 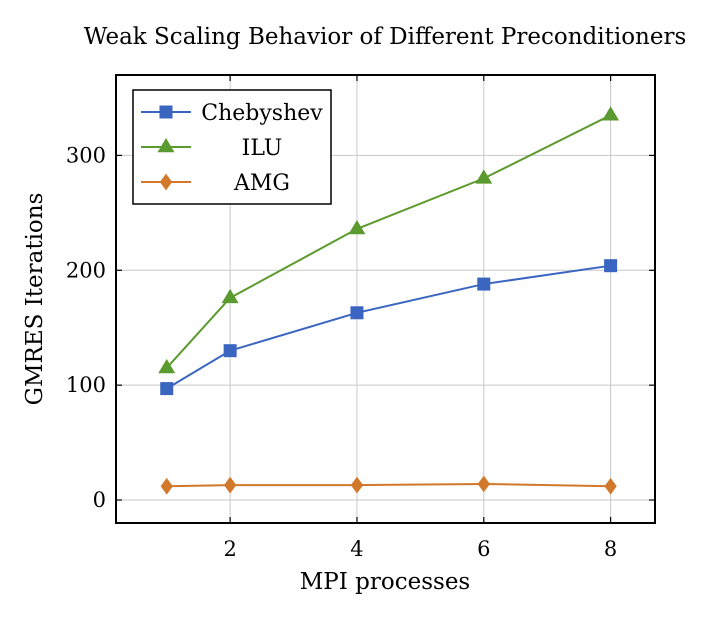 What do you see at coordinates (388, 327) in the screenshot?
I see `chebyshev-series-line` at bounding box center [388, 327].